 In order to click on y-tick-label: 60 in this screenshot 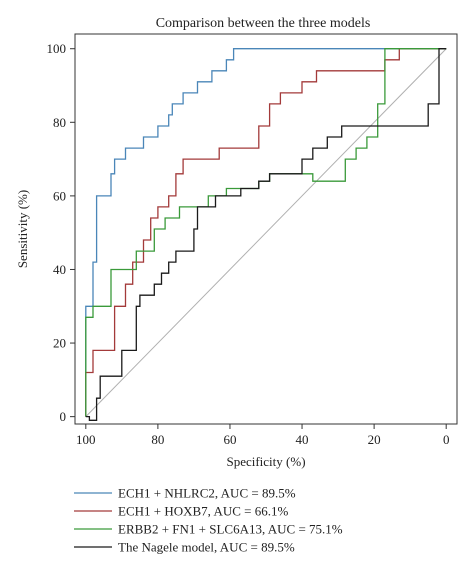, I will do `click(59, 195)`.